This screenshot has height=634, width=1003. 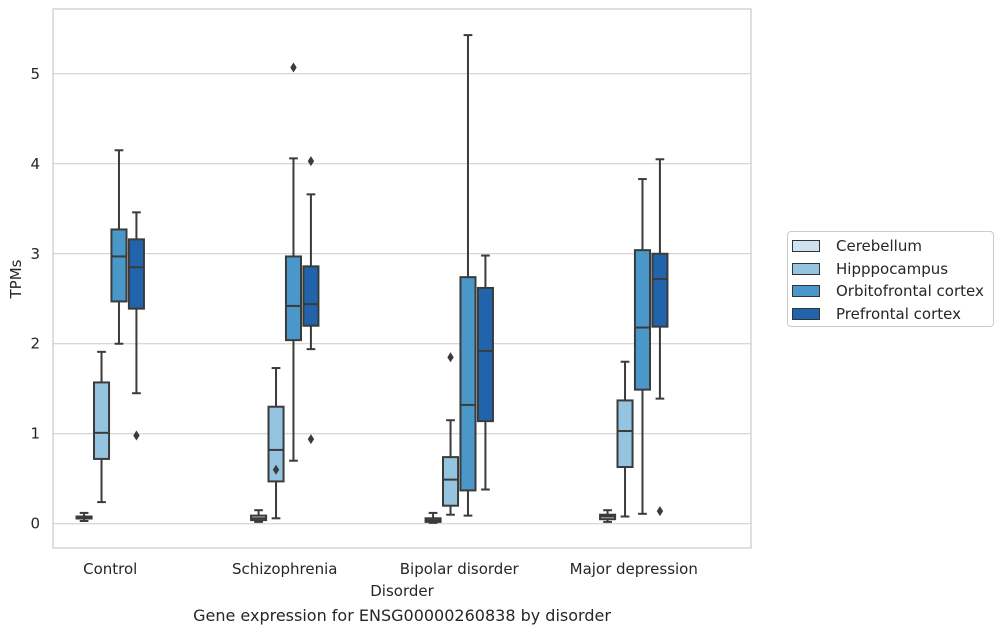 I want to click on series-cerebellum, so click(x=346, y=516).